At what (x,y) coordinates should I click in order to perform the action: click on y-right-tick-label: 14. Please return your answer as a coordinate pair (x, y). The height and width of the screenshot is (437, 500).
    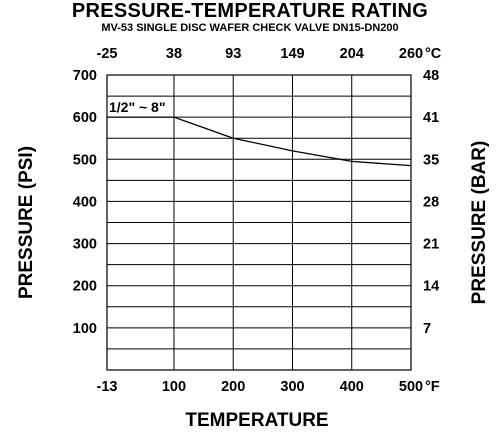
    Looking at the image, I should click on (431, 287).